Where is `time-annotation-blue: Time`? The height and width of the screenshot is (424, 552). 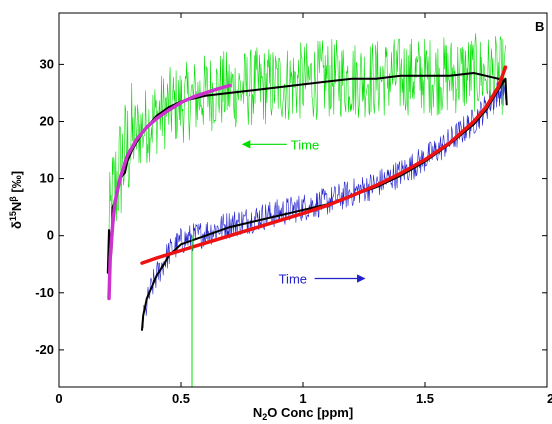
time-annotation-blue: Time is located at coordinates (293, 279).